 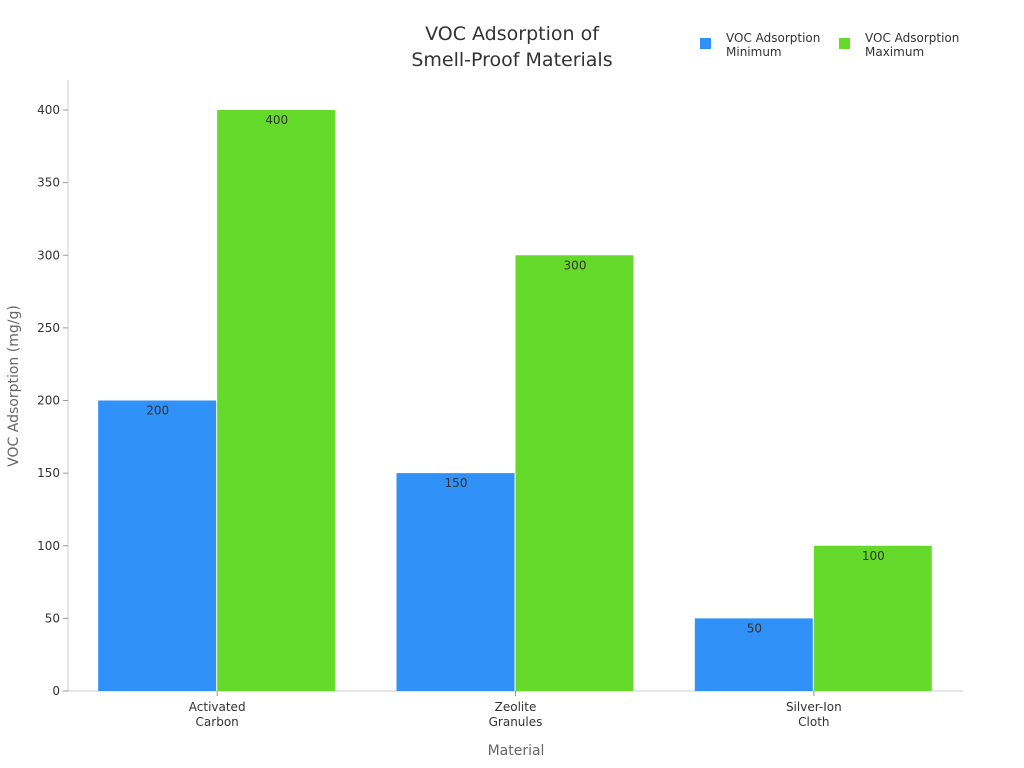 I want to click on data-label: 100, so click(x=873, y=556).